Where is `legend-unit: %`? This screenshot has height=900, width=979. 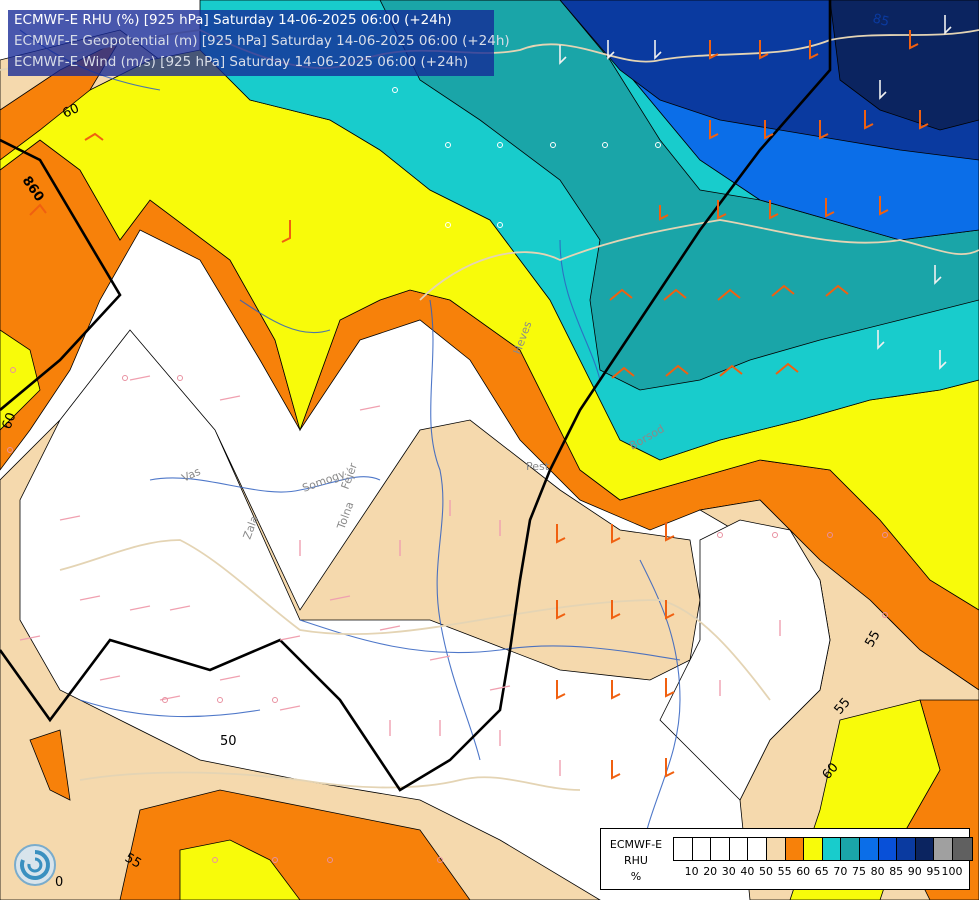
legend-unit: % is located at coordinates (636, 876).